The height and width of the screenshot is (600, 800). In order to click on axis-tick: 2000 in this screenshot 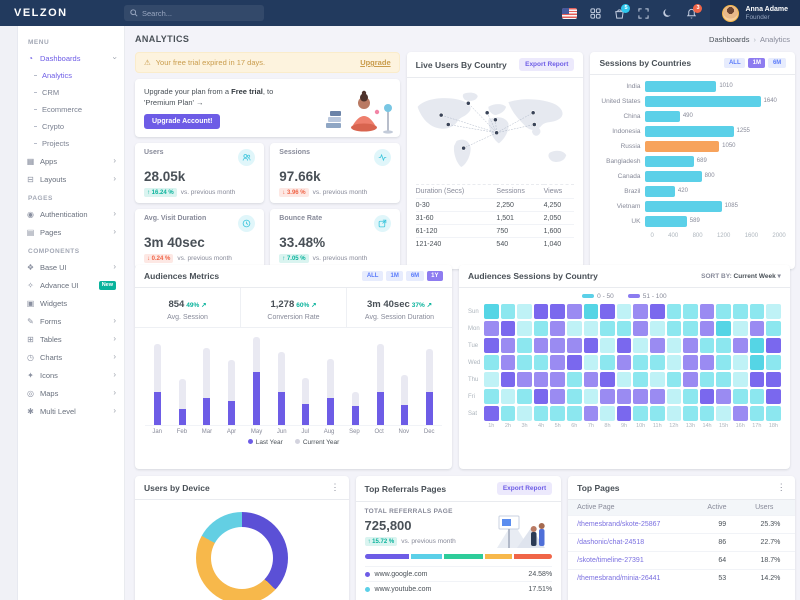, I will do `click(779, 236)`.